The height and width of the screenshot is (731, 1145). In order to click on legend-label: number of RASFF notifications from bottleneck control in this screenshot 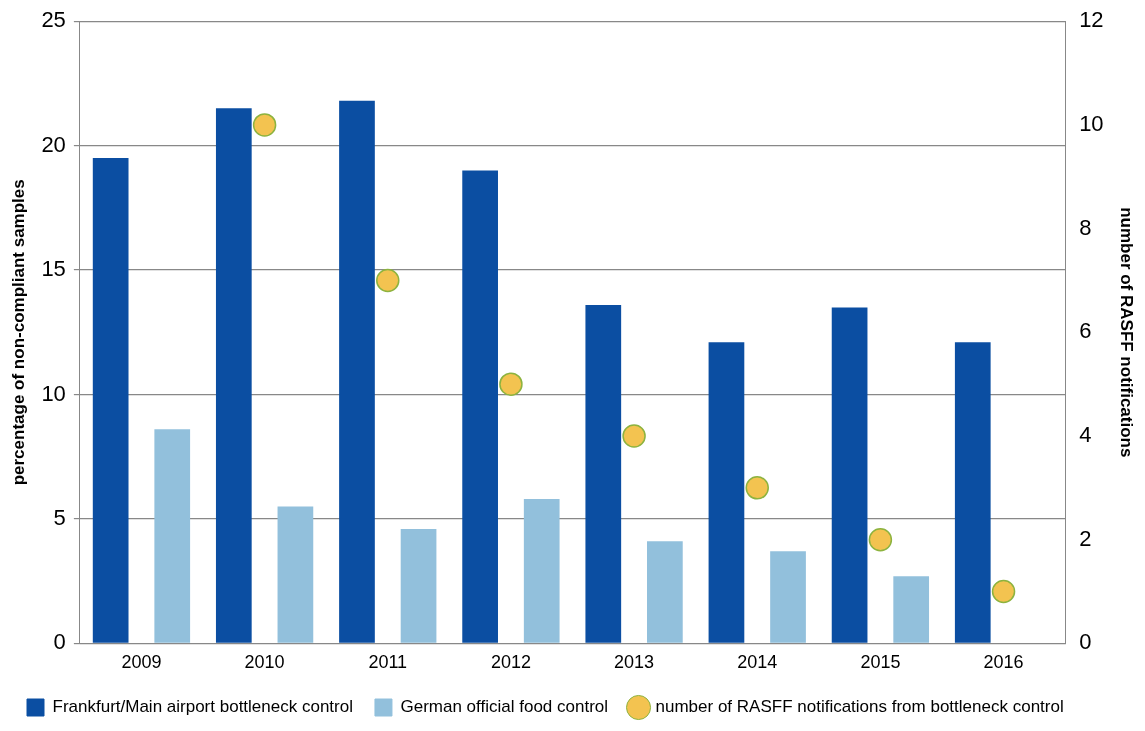, I will do `click(859, 707)`.